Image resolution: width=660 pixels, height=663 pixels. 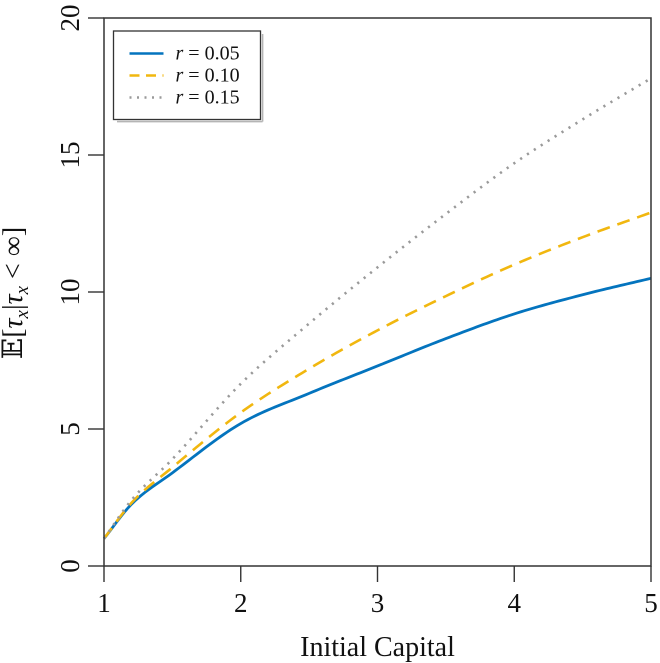 I want to click on y-tick-label: 0, so click(x=70, y=566).